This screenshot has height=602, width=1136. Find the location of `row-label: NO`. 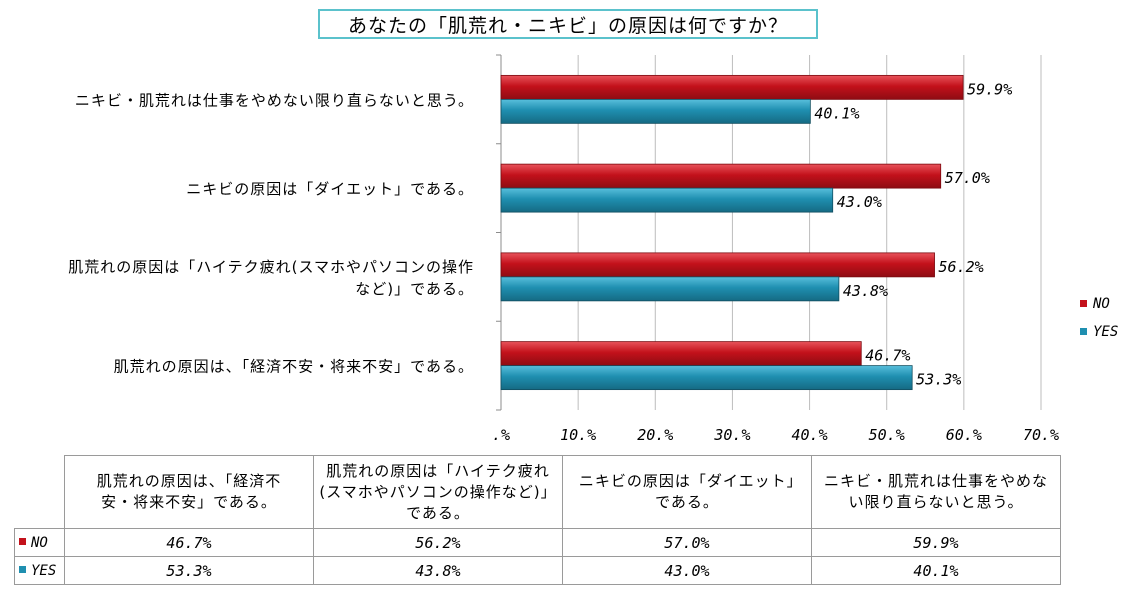

row-label: NO is located at coordinates (39, 542).